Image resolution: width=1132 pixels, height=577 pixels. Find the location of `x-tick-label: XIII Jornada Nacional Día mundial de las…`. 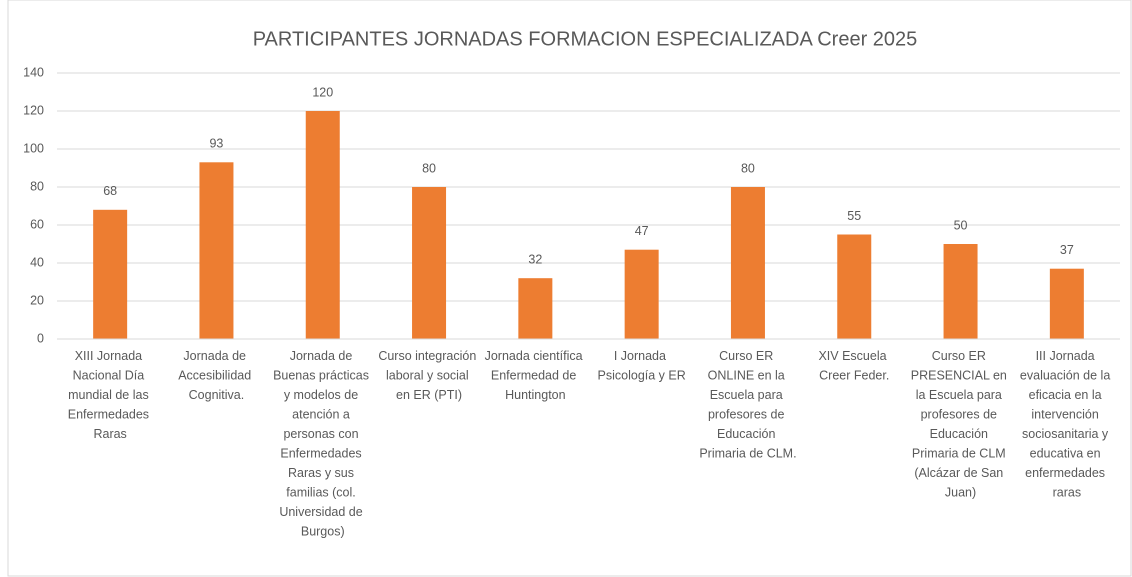

x-tick-label: XIII Jornada Nacional Día mundial de las… is located at coordinates (110, 395).